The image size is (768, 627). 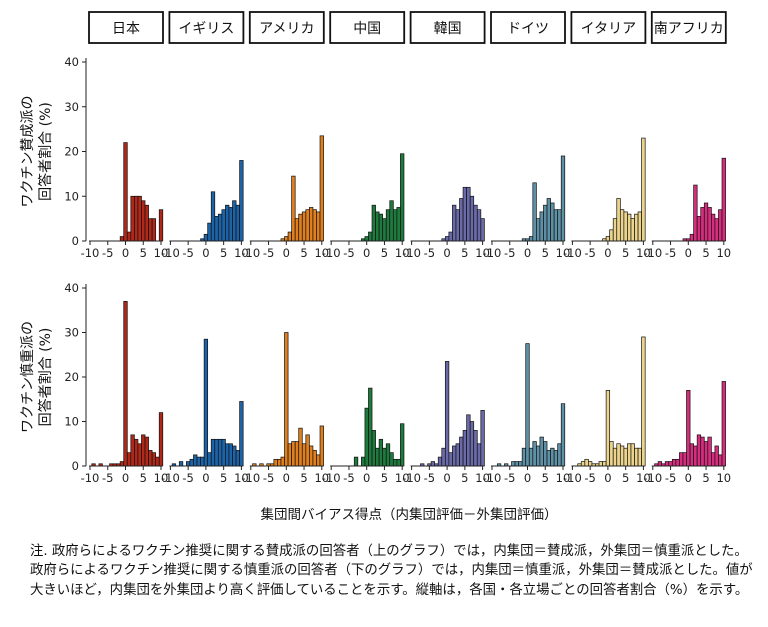 I want to click on facet-label: ドイツ, so click(x=528, y=29).